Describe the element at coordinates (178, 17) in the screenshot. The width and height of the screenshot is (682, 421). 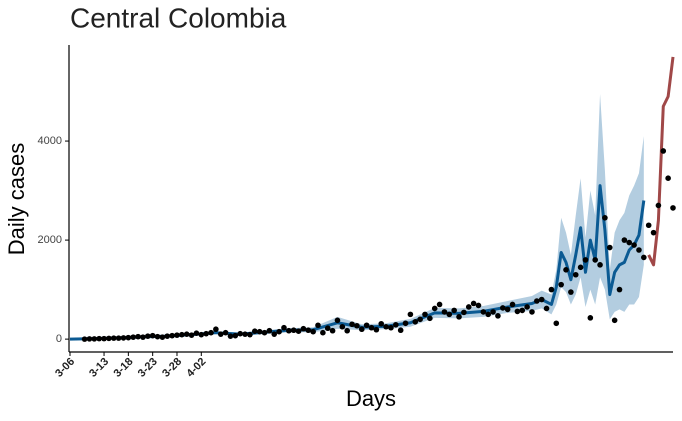
I see `chart-title: Central Colombia` at that location.